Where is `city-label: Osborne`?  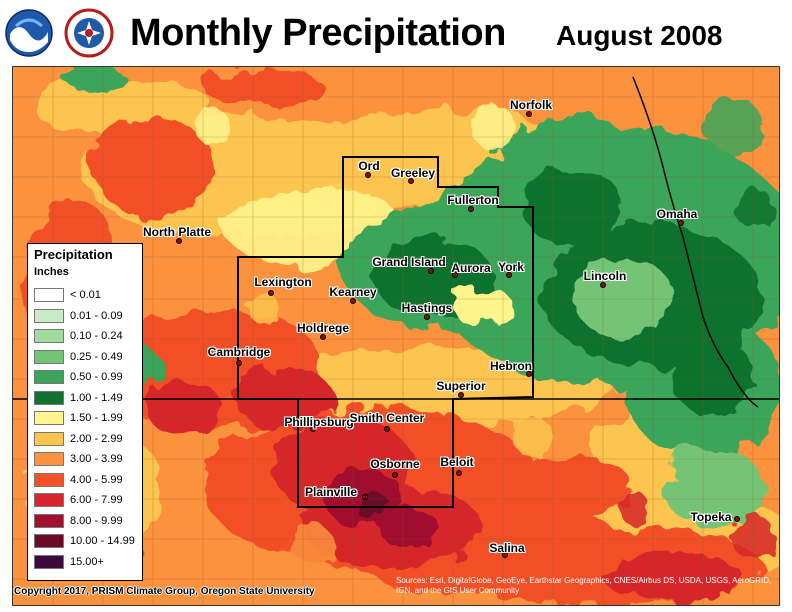 city-label: Osborne is located at coordinates (395, 464).